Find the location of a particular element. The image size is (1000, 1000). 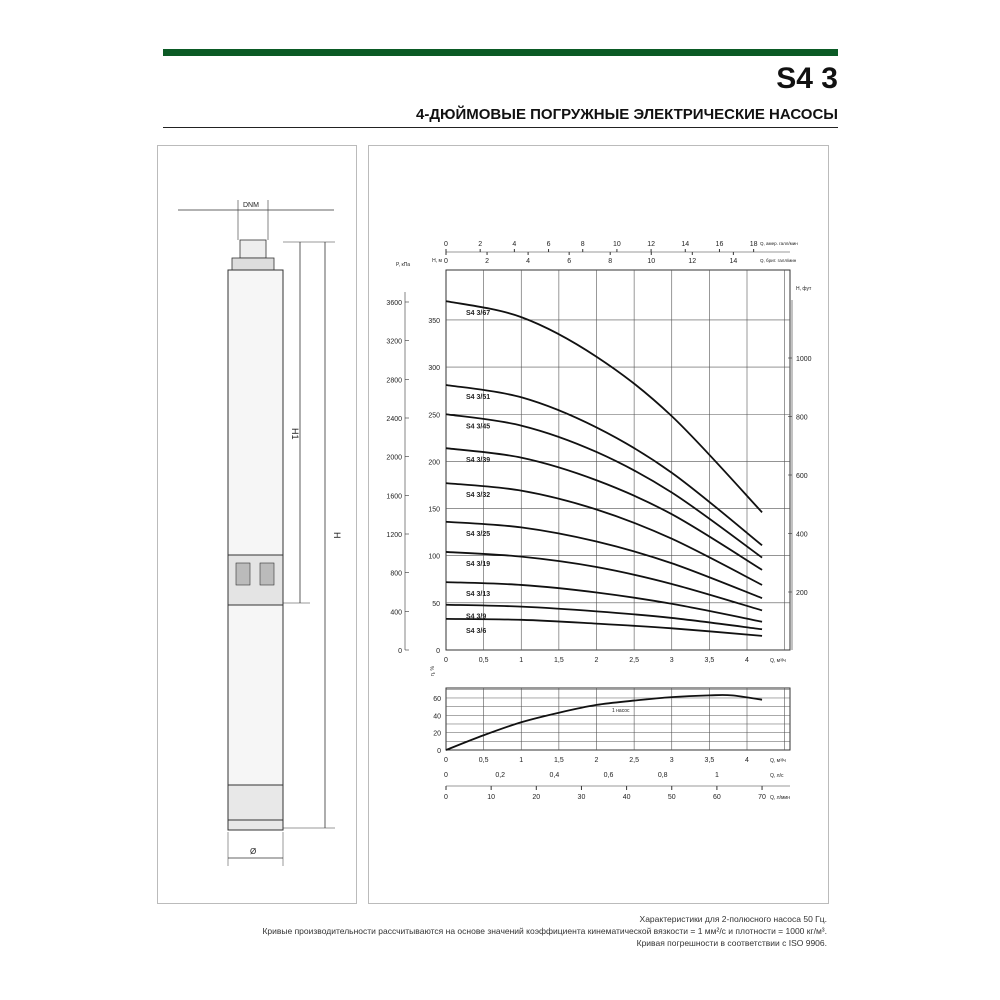

imp-gpm-tick-label: 6 is located at coordinates (569, 261).